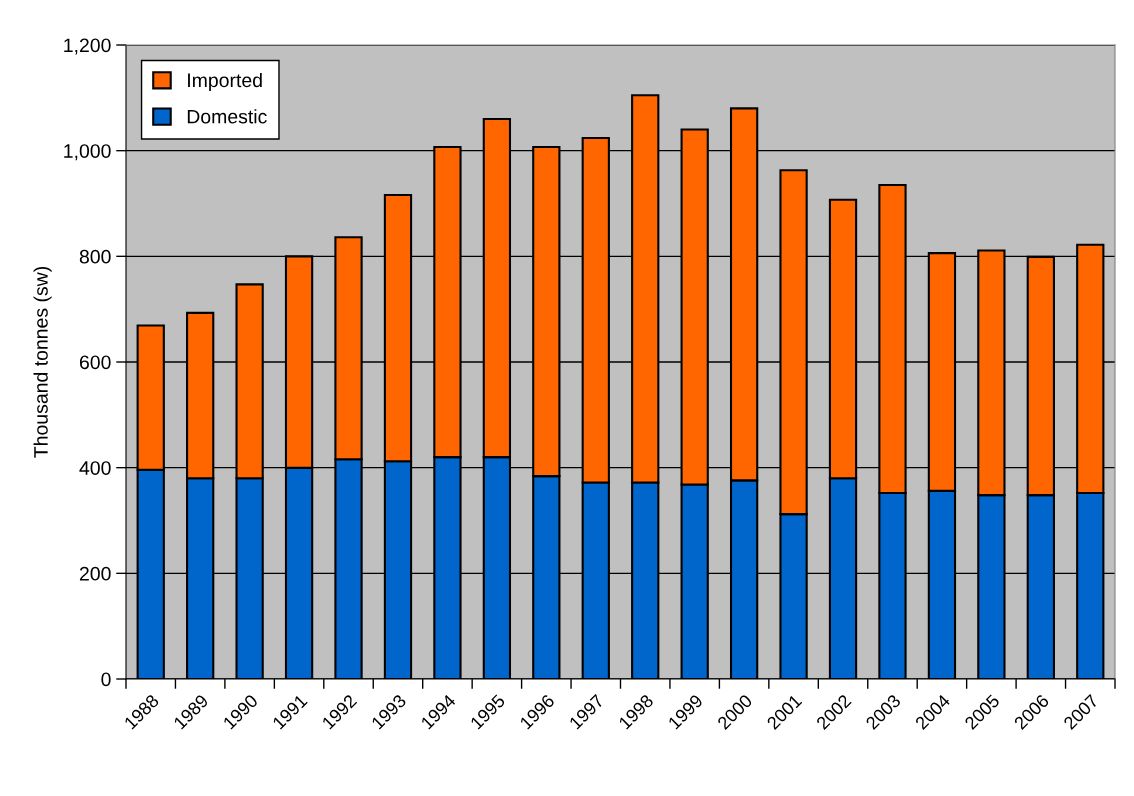  Describe the element at coordinates (95, 468) in the screenshot. I see `y-tick-label: 400` at that location.